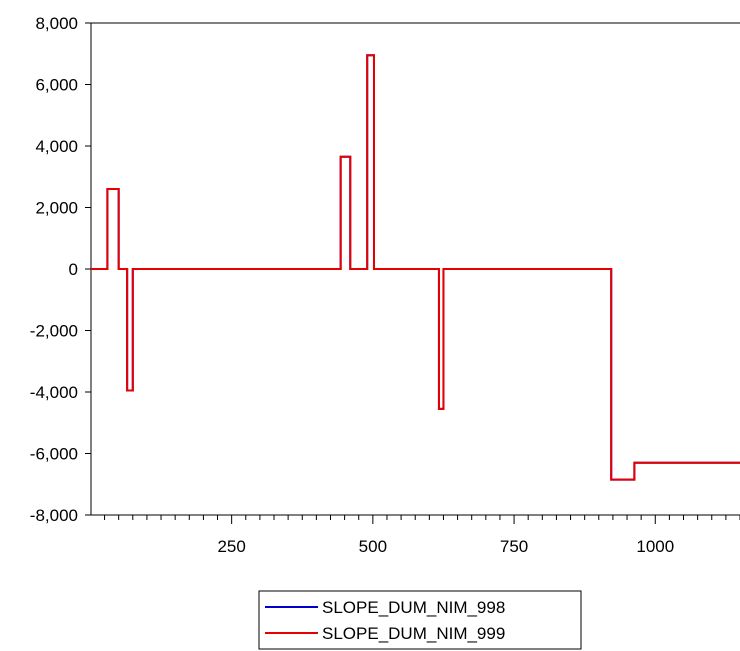 This screenshot has height=651, width=740. I want to click on x-tick-label: 750, so click(514, 546).